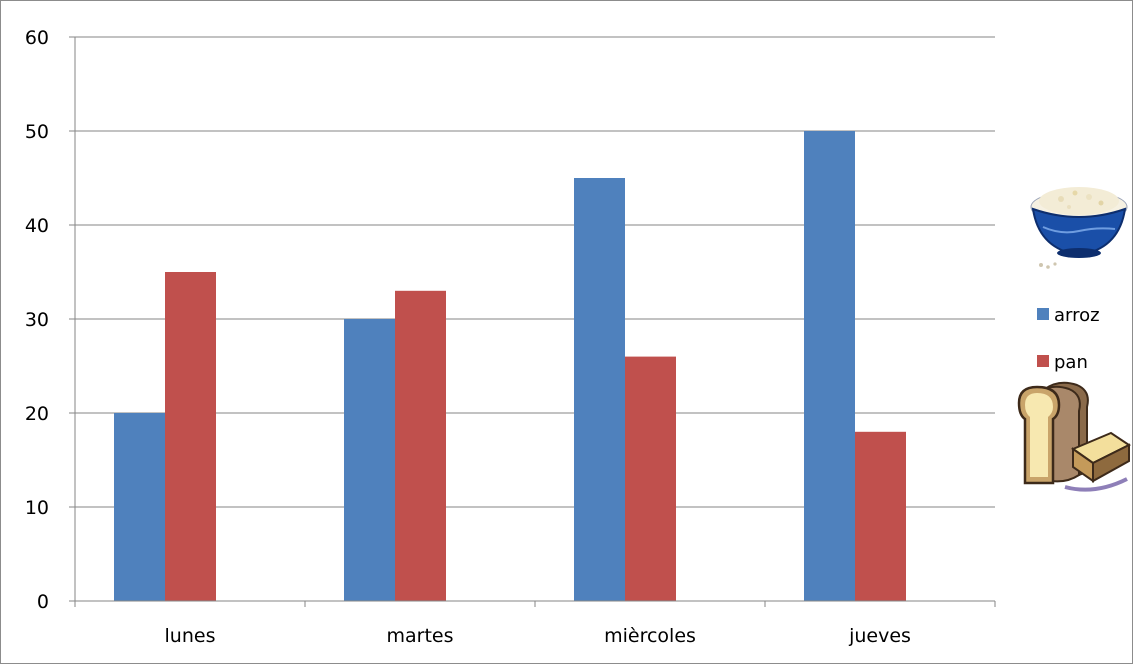  What do you see at coordinates (650, 478) in the screenshot?
I see `bar-pan-mièrcoles` at bounding box center [650, 478].